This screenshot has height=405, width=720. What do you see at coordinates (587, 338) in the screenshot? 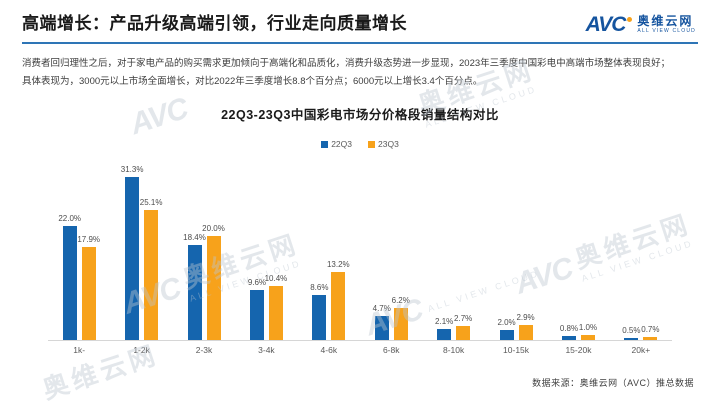
I see `bar-23q3-15-20k` at bounding box center [587, 338].